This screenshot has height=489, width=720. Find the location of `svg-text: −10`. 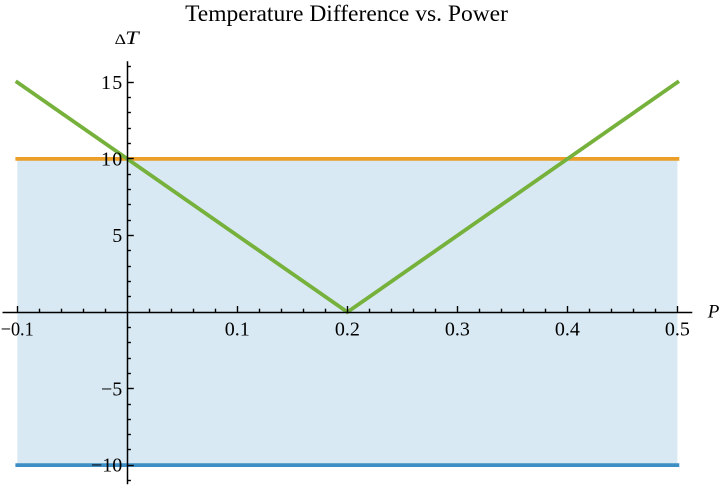

svg-text: −10 is located at coordinates (106, 466).